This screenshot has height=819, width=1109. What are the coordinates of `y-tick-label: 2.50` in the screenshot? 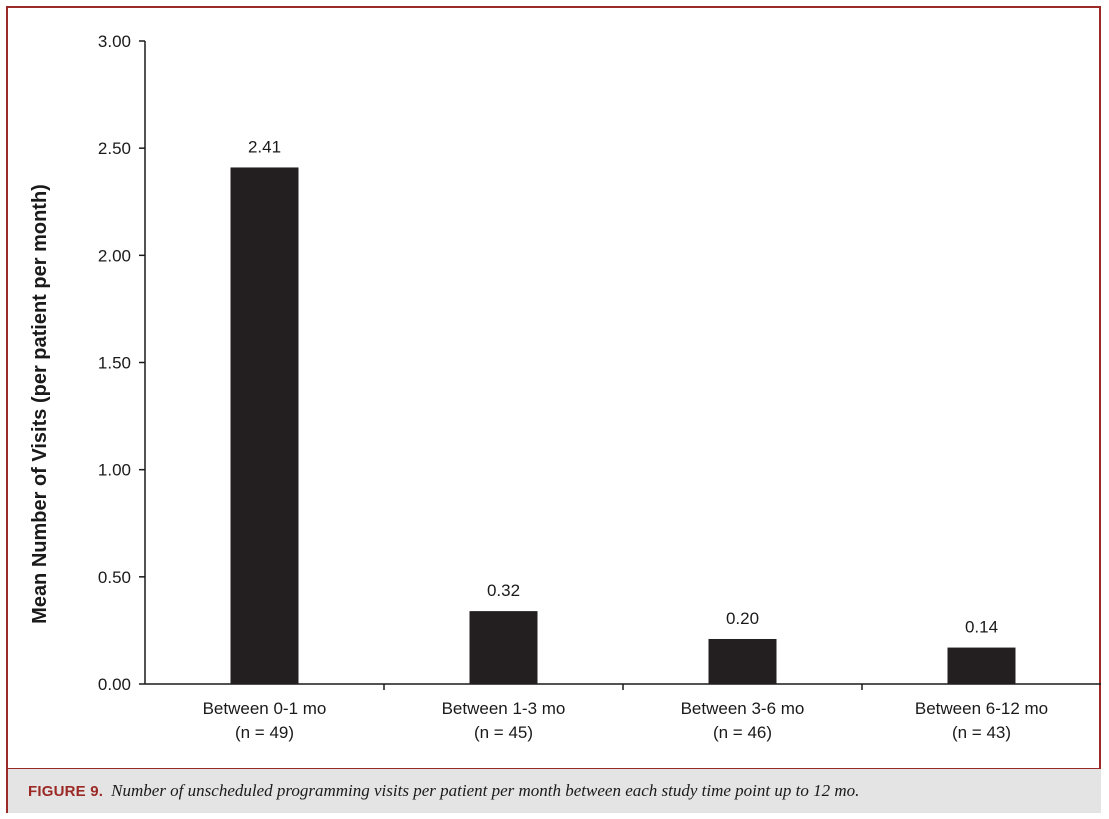 It's located at (114, 148).